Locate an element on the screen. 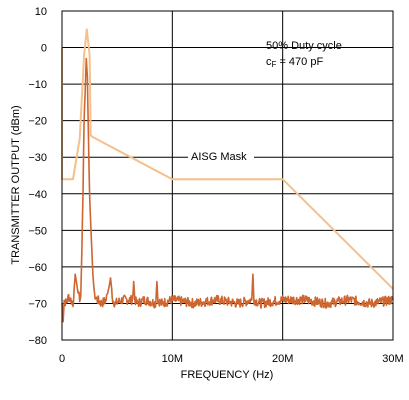  annotation-duty-cycle: 50% Duty cycle is located at coordinates (304, 46).